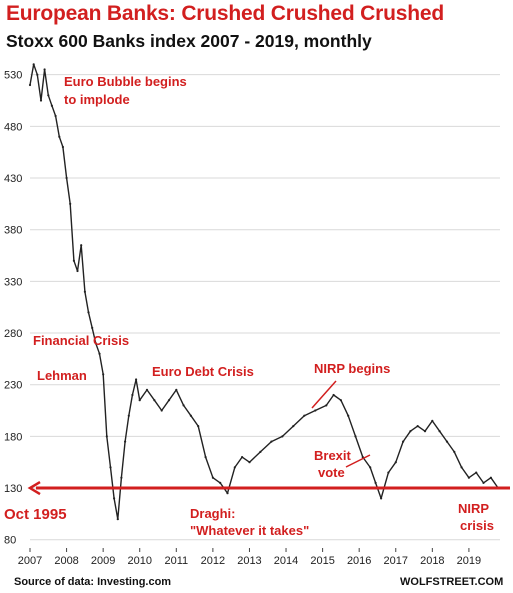 The image size is (513, 593). Describe the element at coordinates (176, 561) in the screenshot. I see `x-tick-label-2011: 2011` at that location.